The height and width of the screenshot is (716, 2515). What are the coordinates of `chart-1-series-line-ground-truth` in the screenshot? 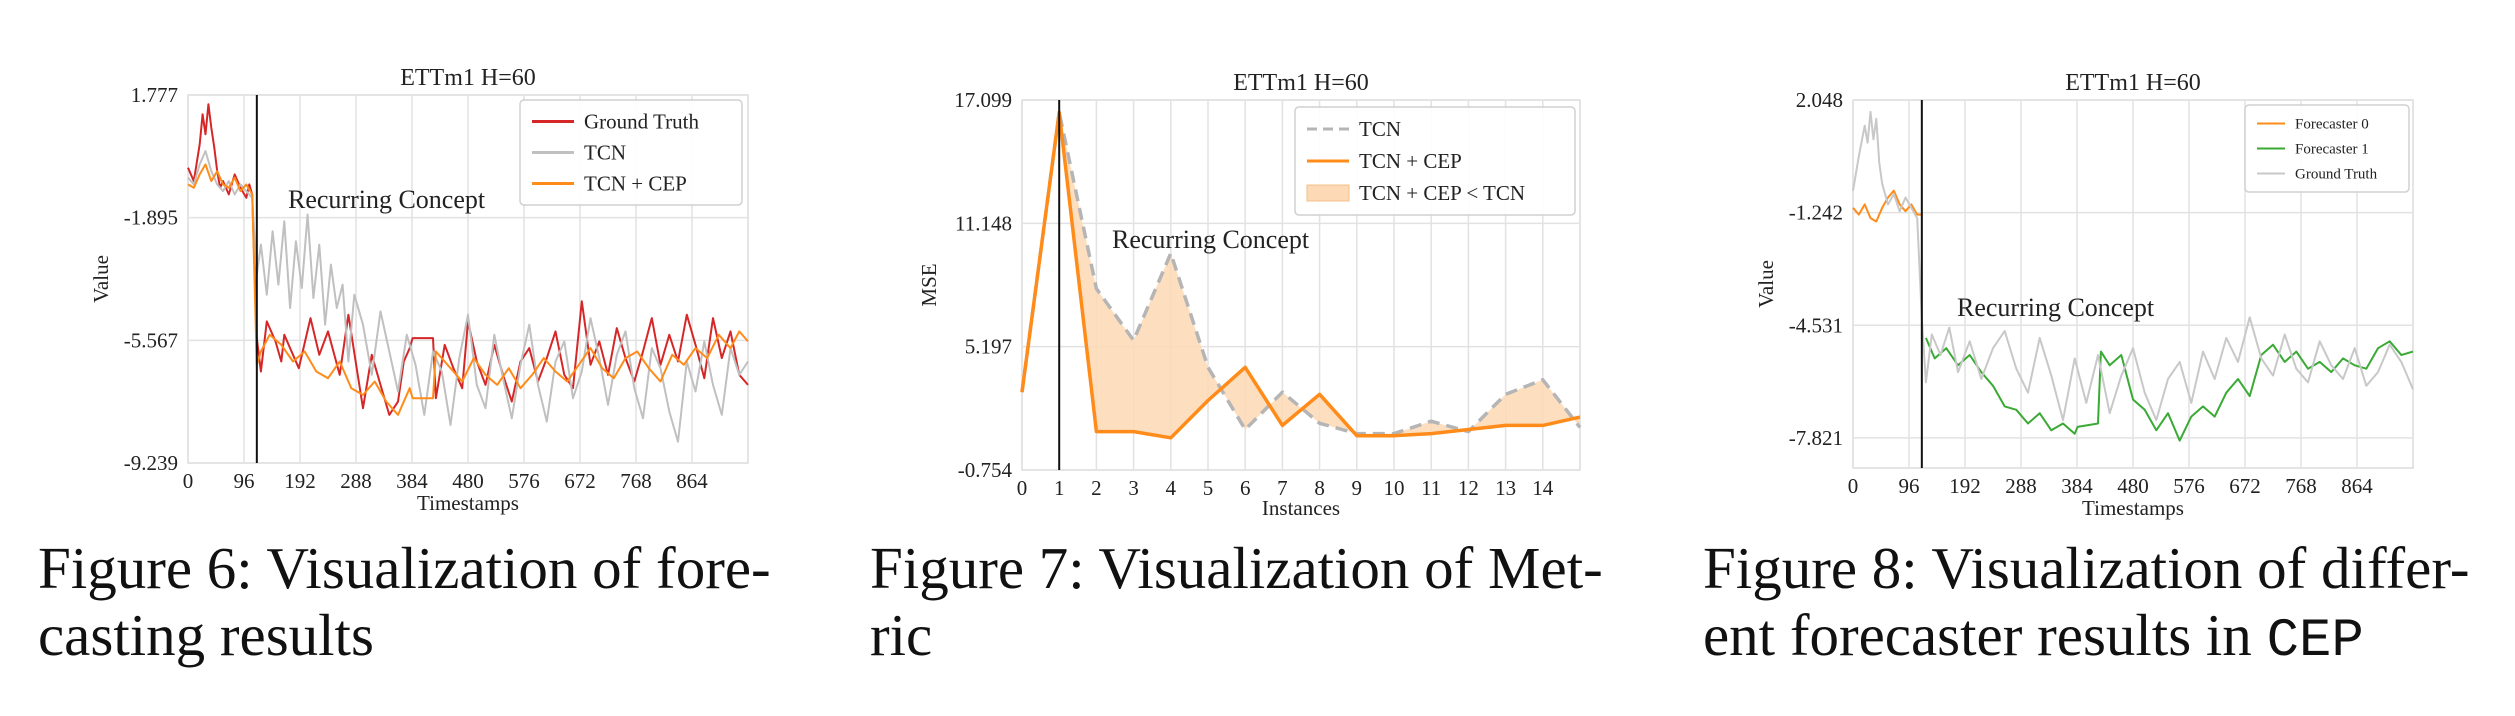 It's located at (468, 259).